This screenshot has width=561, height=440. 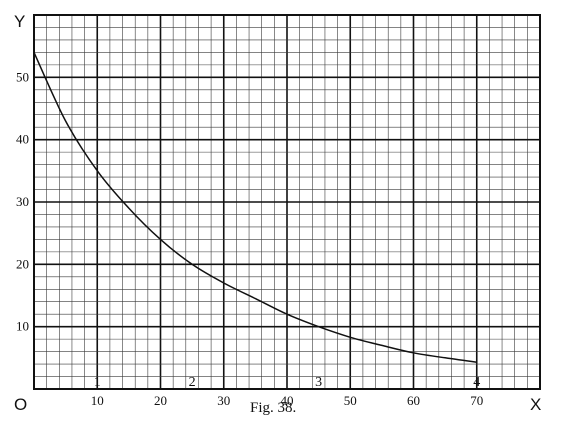 What do you see at coordinates (350, 400) in the screenshot?
I see `x-tick-label: 50` at bounding box center [350, 400].